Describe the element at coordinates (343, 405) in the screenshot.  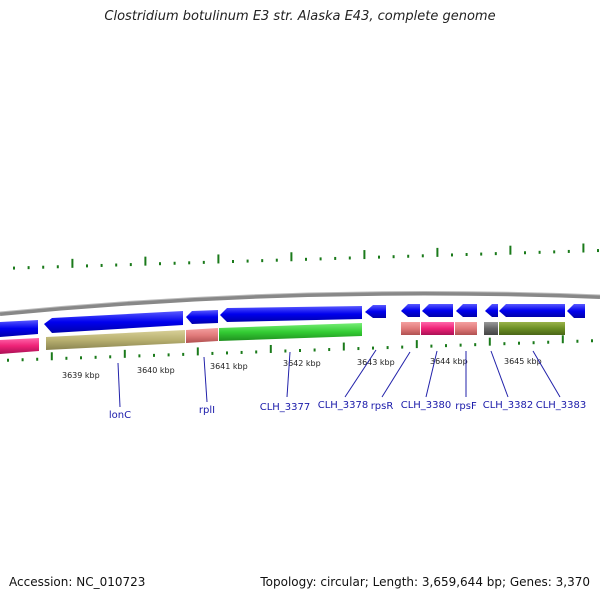
I see `gene-label-CLH_3378: CLH_3378` at that location.